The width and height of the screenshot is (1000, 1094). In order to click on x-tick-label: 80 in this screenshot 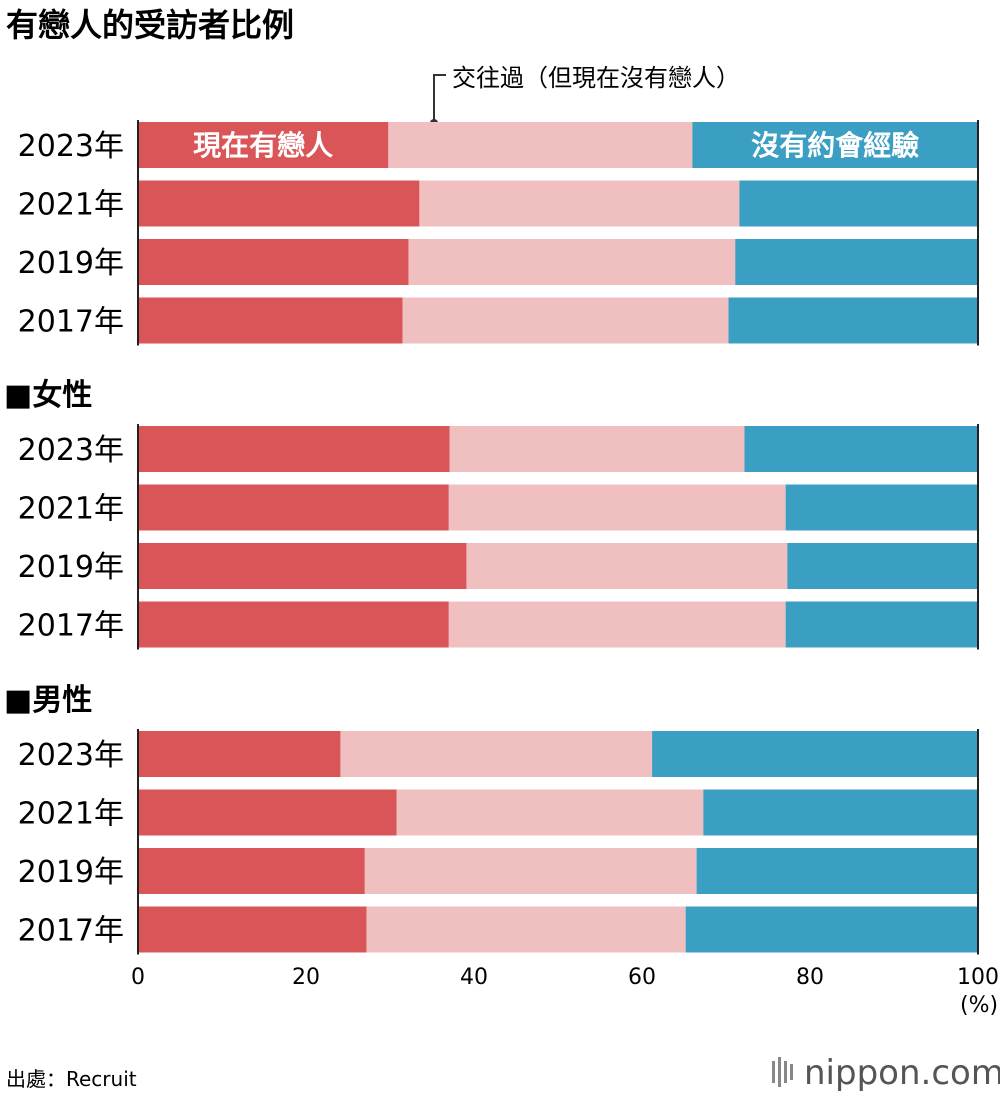, I will do `click(810, 977)`.